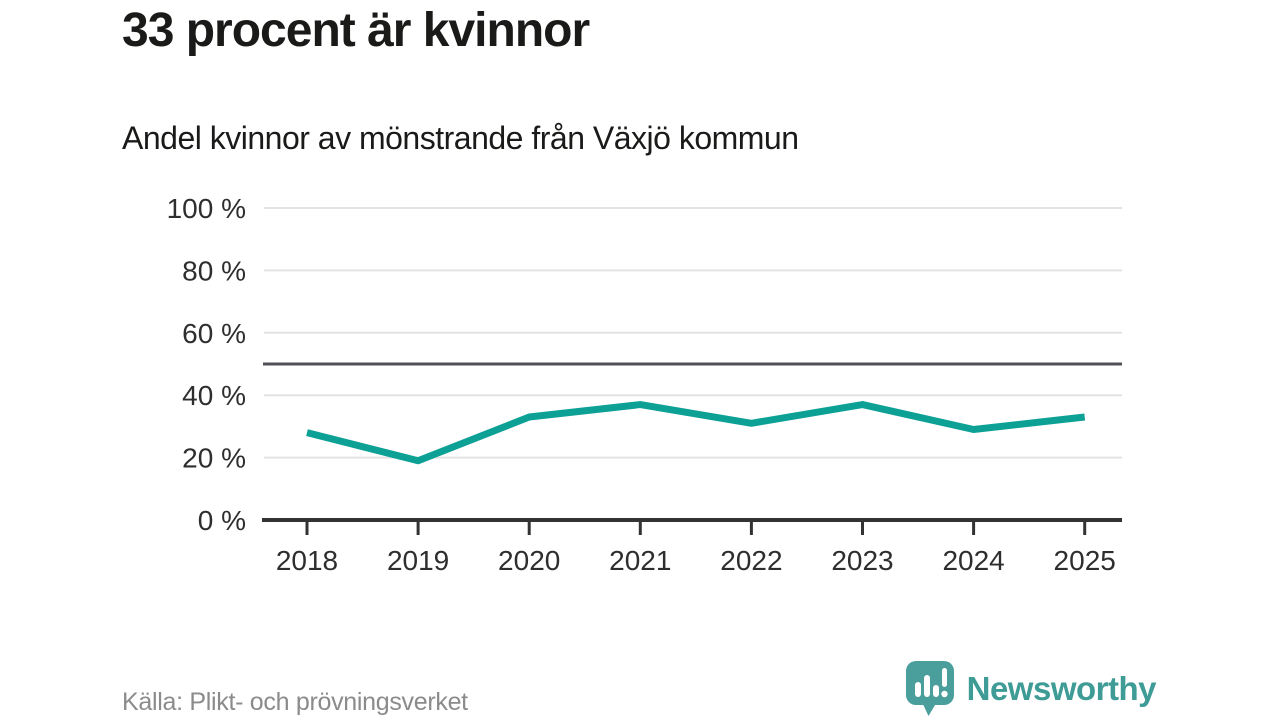 Image resolution: width=1280 pixels, height=720 pixels. I want to click on x-tick-label: 2021, so click(640, 560).